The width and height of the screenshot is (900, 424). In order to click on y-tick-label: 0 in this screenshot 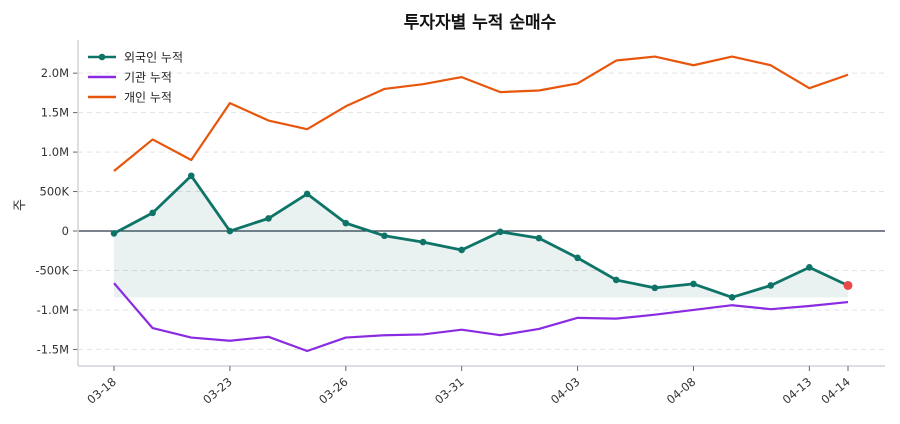, I will do `click(65, 231)`.